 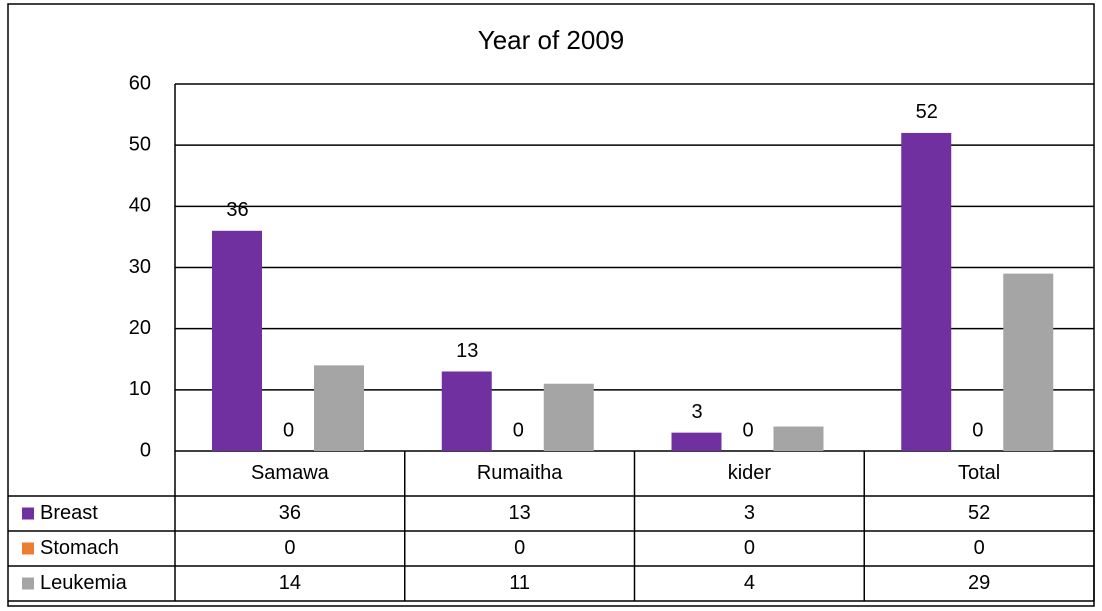 I want to click on chart-title: Year of 2009, so click(x=551, y=40).